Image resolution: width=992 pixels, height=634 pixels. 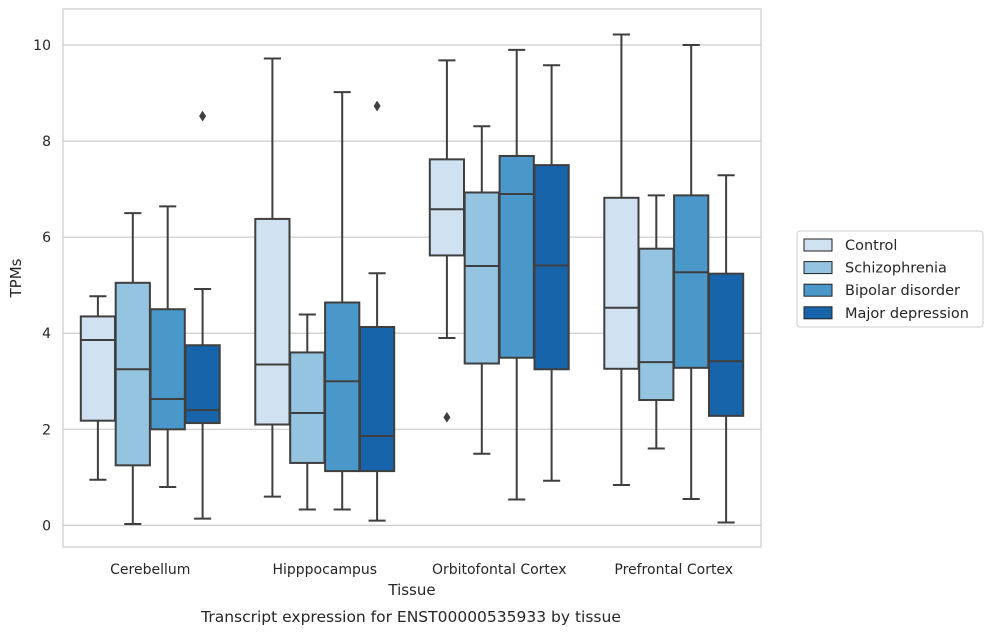 I want to click on y-tick-label: 8, so click(x=46, y=142).